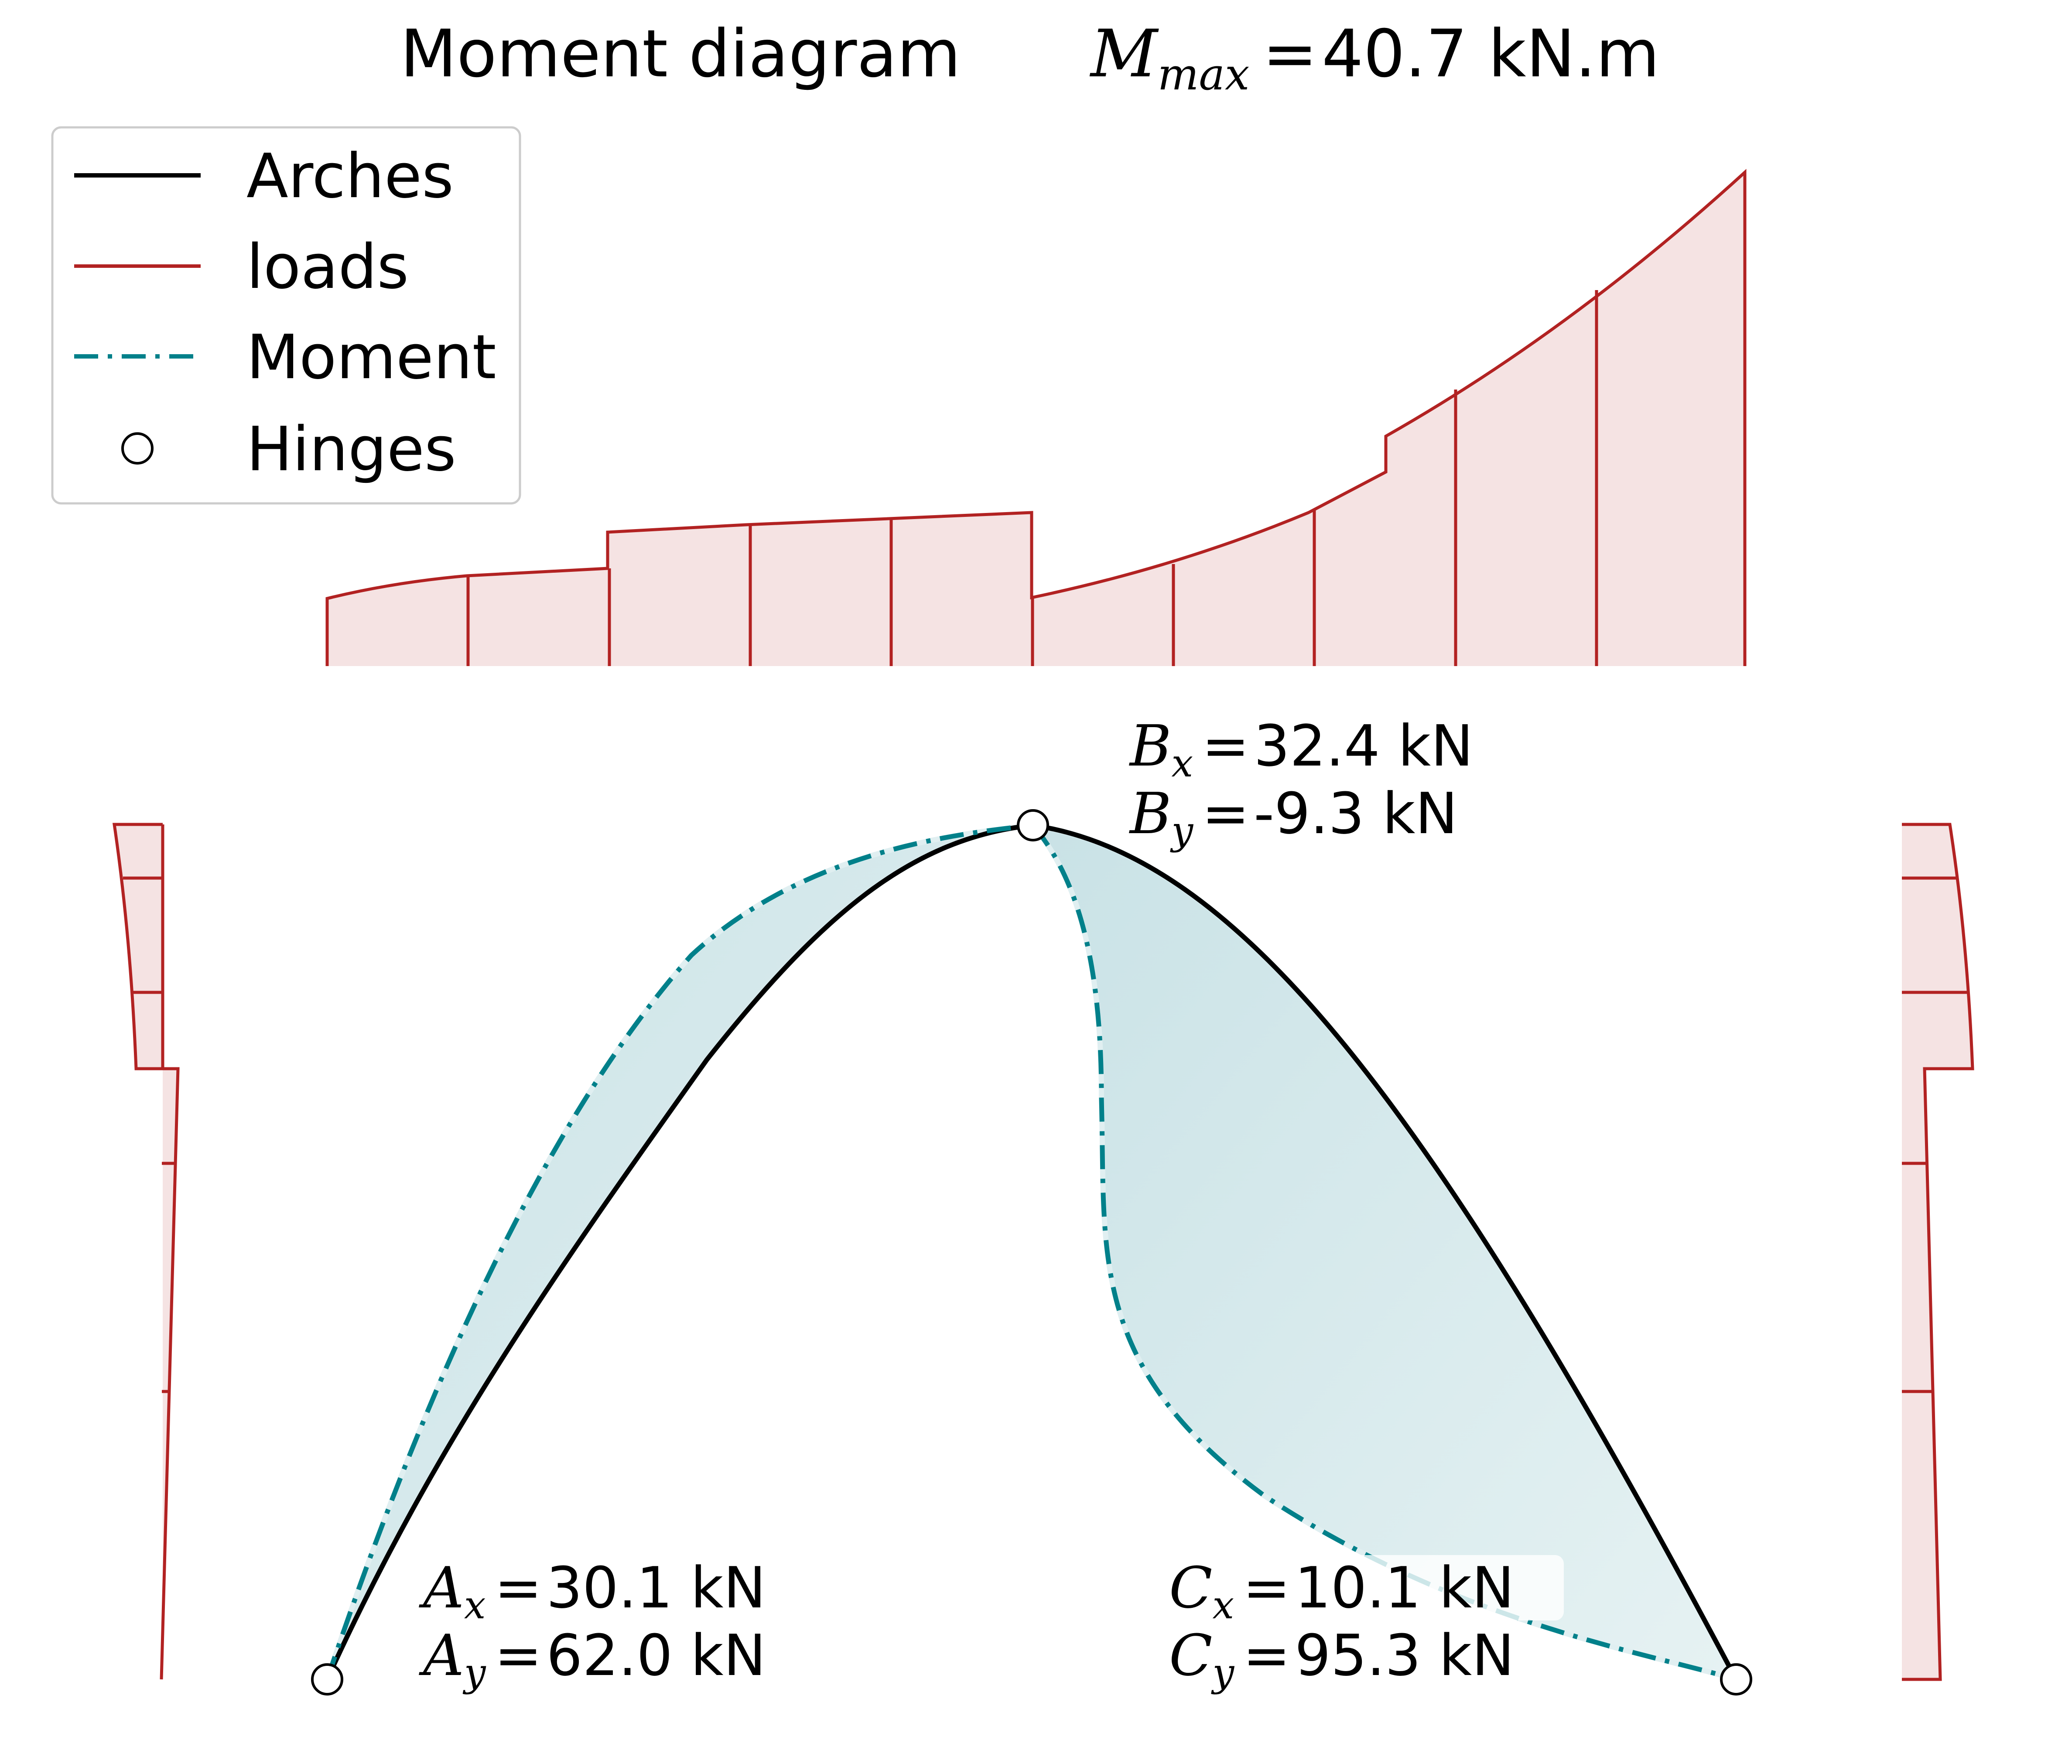 This screenshot has height=1764, width=2072. Describe the element at coordinates (328, 268) in the screenshot. I see `legend-loads-label: loads` at that location.